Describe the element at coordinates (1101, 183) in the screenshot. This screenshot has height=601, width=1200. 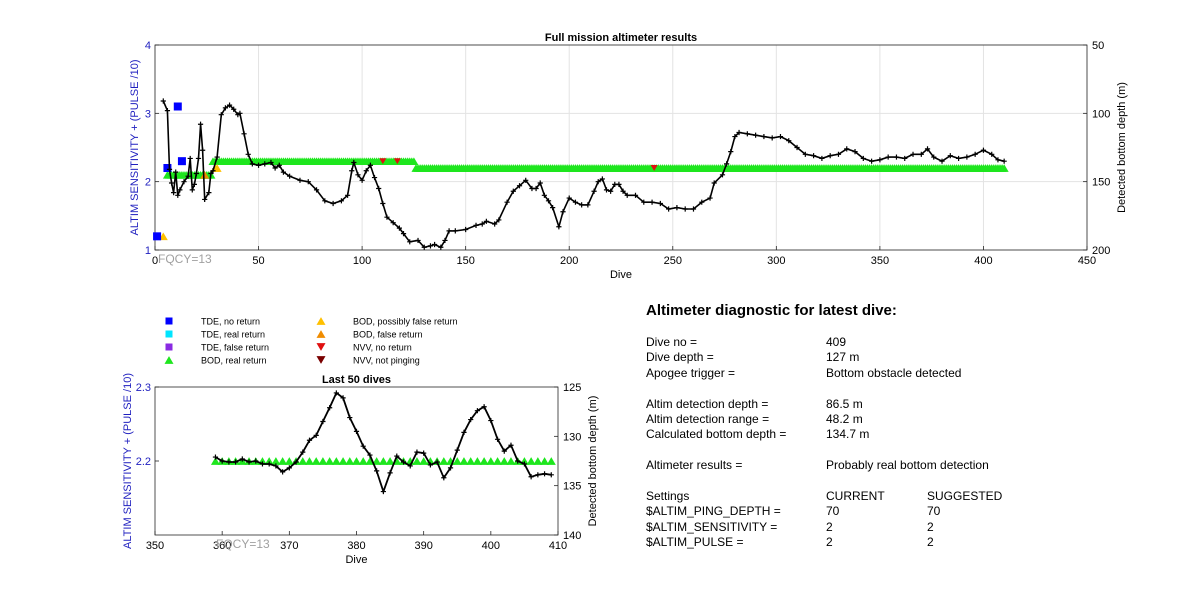
I see `y2-tick-label: 150` at that location.